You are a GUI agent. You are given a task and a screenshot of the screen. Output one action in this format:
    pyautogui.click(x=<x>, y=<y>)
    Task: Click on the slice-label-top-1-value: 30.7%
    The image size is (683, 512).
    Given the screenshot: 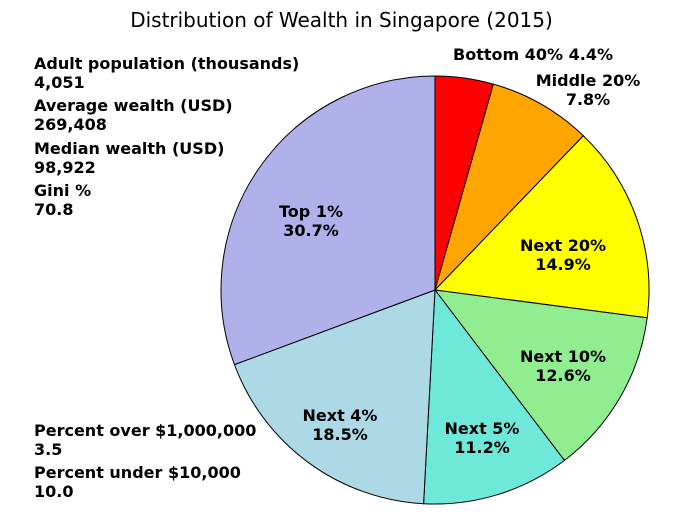 What is the action you would take?
    pyautogui.click(x=311, y=230)
    